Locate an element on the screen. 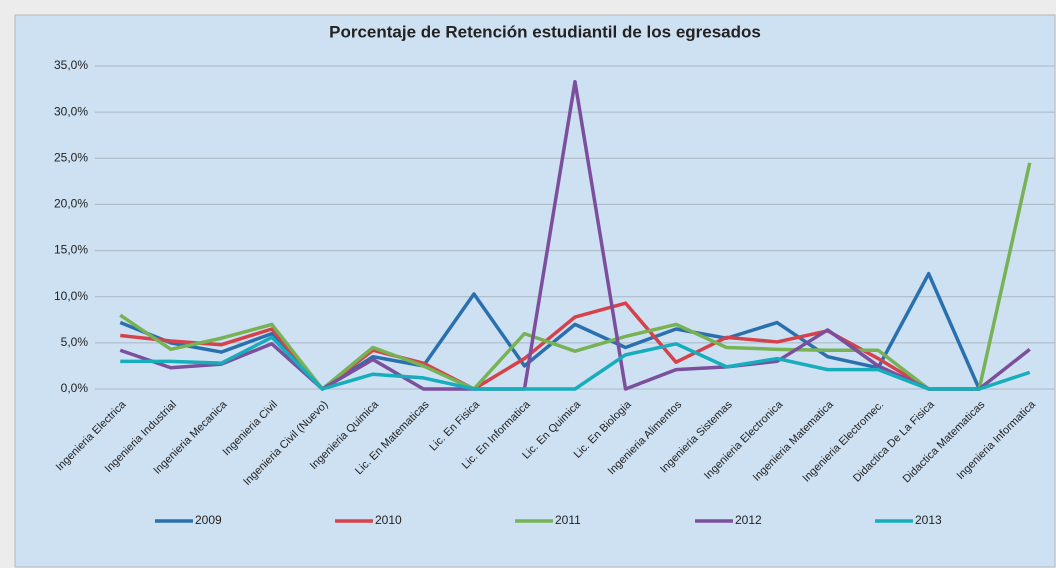 The width and height of the screenshot is (1056, 568). y-tick-label: 35,0% is located at coordinates (71, 65).